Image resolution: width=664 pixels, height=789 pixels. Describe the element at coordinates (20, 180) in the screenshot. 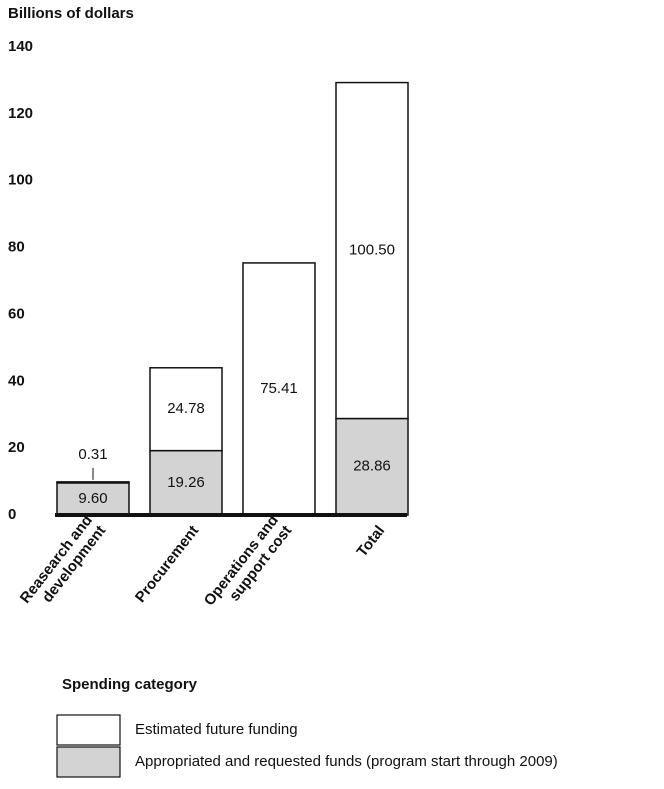

I see `y-tick-label: 100` at that location.